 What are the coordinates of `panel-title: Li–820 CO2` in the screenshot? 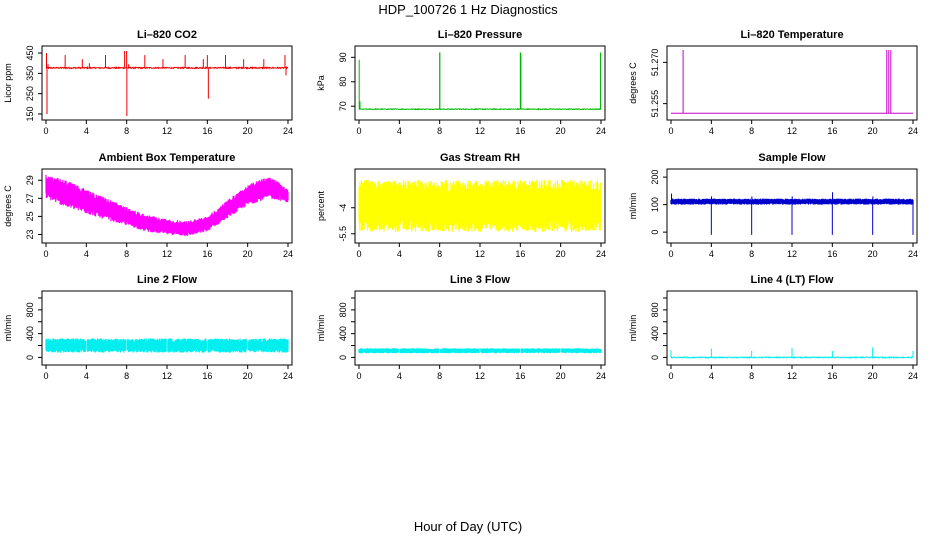 It's located at (167, 35).